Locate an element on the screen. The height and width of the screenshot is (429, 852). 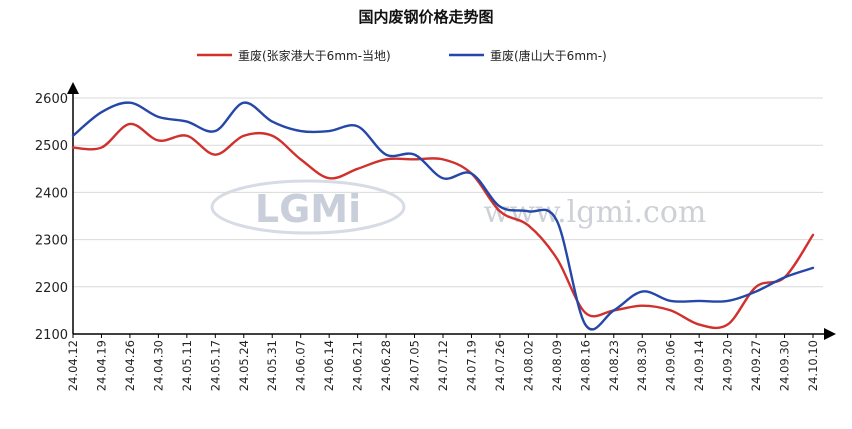
x-tick-label: 24.04.26 is located at coordinates (130, 365).